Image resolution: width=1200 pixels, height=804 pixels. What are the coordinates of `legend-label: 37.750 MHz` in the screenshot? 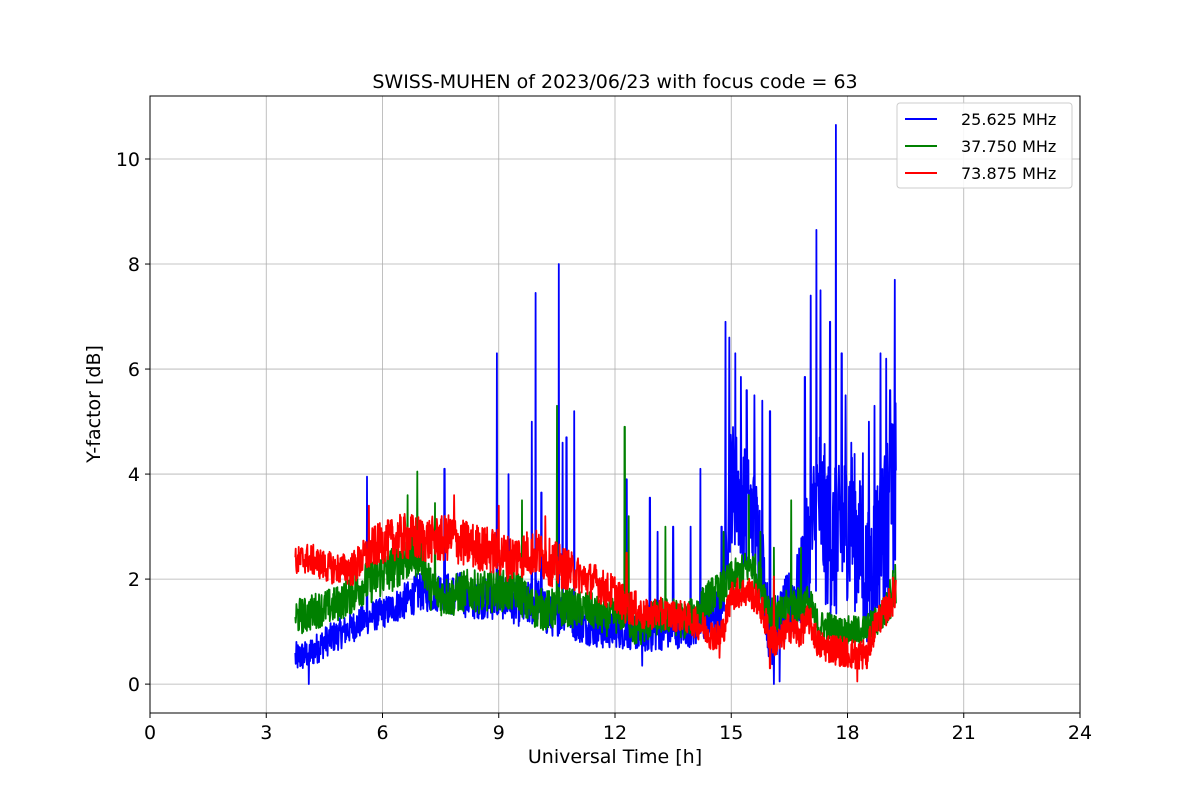 It's located at (1008, 146).